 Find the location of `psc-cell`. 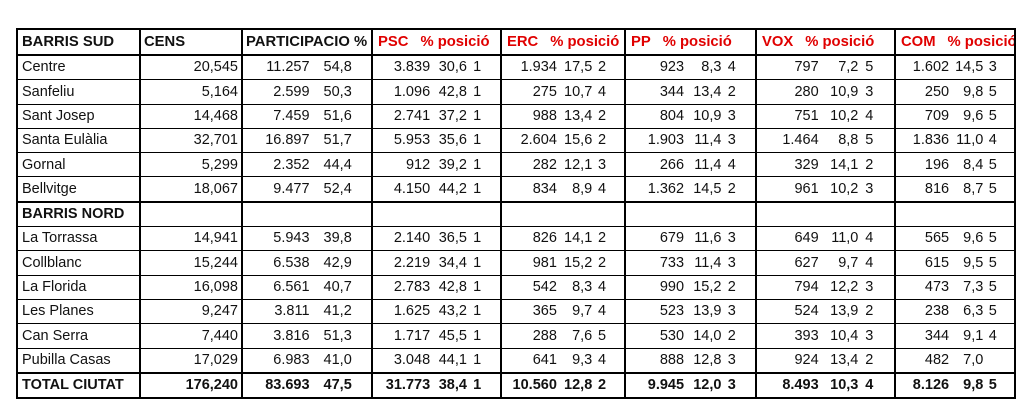

psc-cell is located at coordinates (435, 214).